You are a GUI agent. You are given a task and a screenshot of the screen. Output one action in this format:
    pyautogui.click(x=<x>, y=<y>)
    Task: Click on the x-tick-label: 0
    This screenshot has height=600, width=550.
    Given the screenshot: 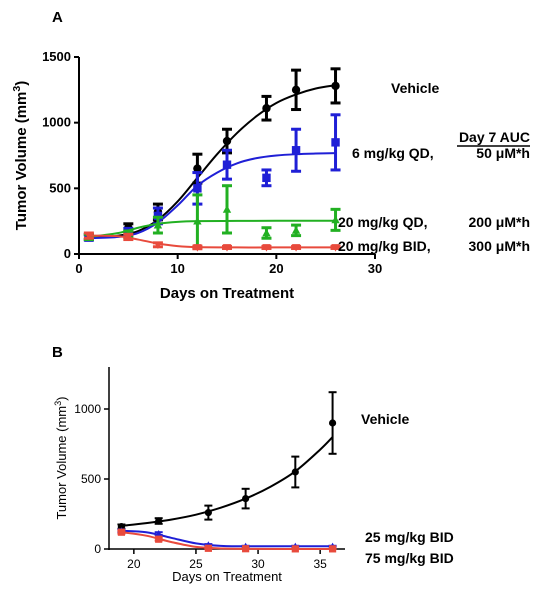 What is the action you would take?
    pyautogui.click(x=78, y=268)
    